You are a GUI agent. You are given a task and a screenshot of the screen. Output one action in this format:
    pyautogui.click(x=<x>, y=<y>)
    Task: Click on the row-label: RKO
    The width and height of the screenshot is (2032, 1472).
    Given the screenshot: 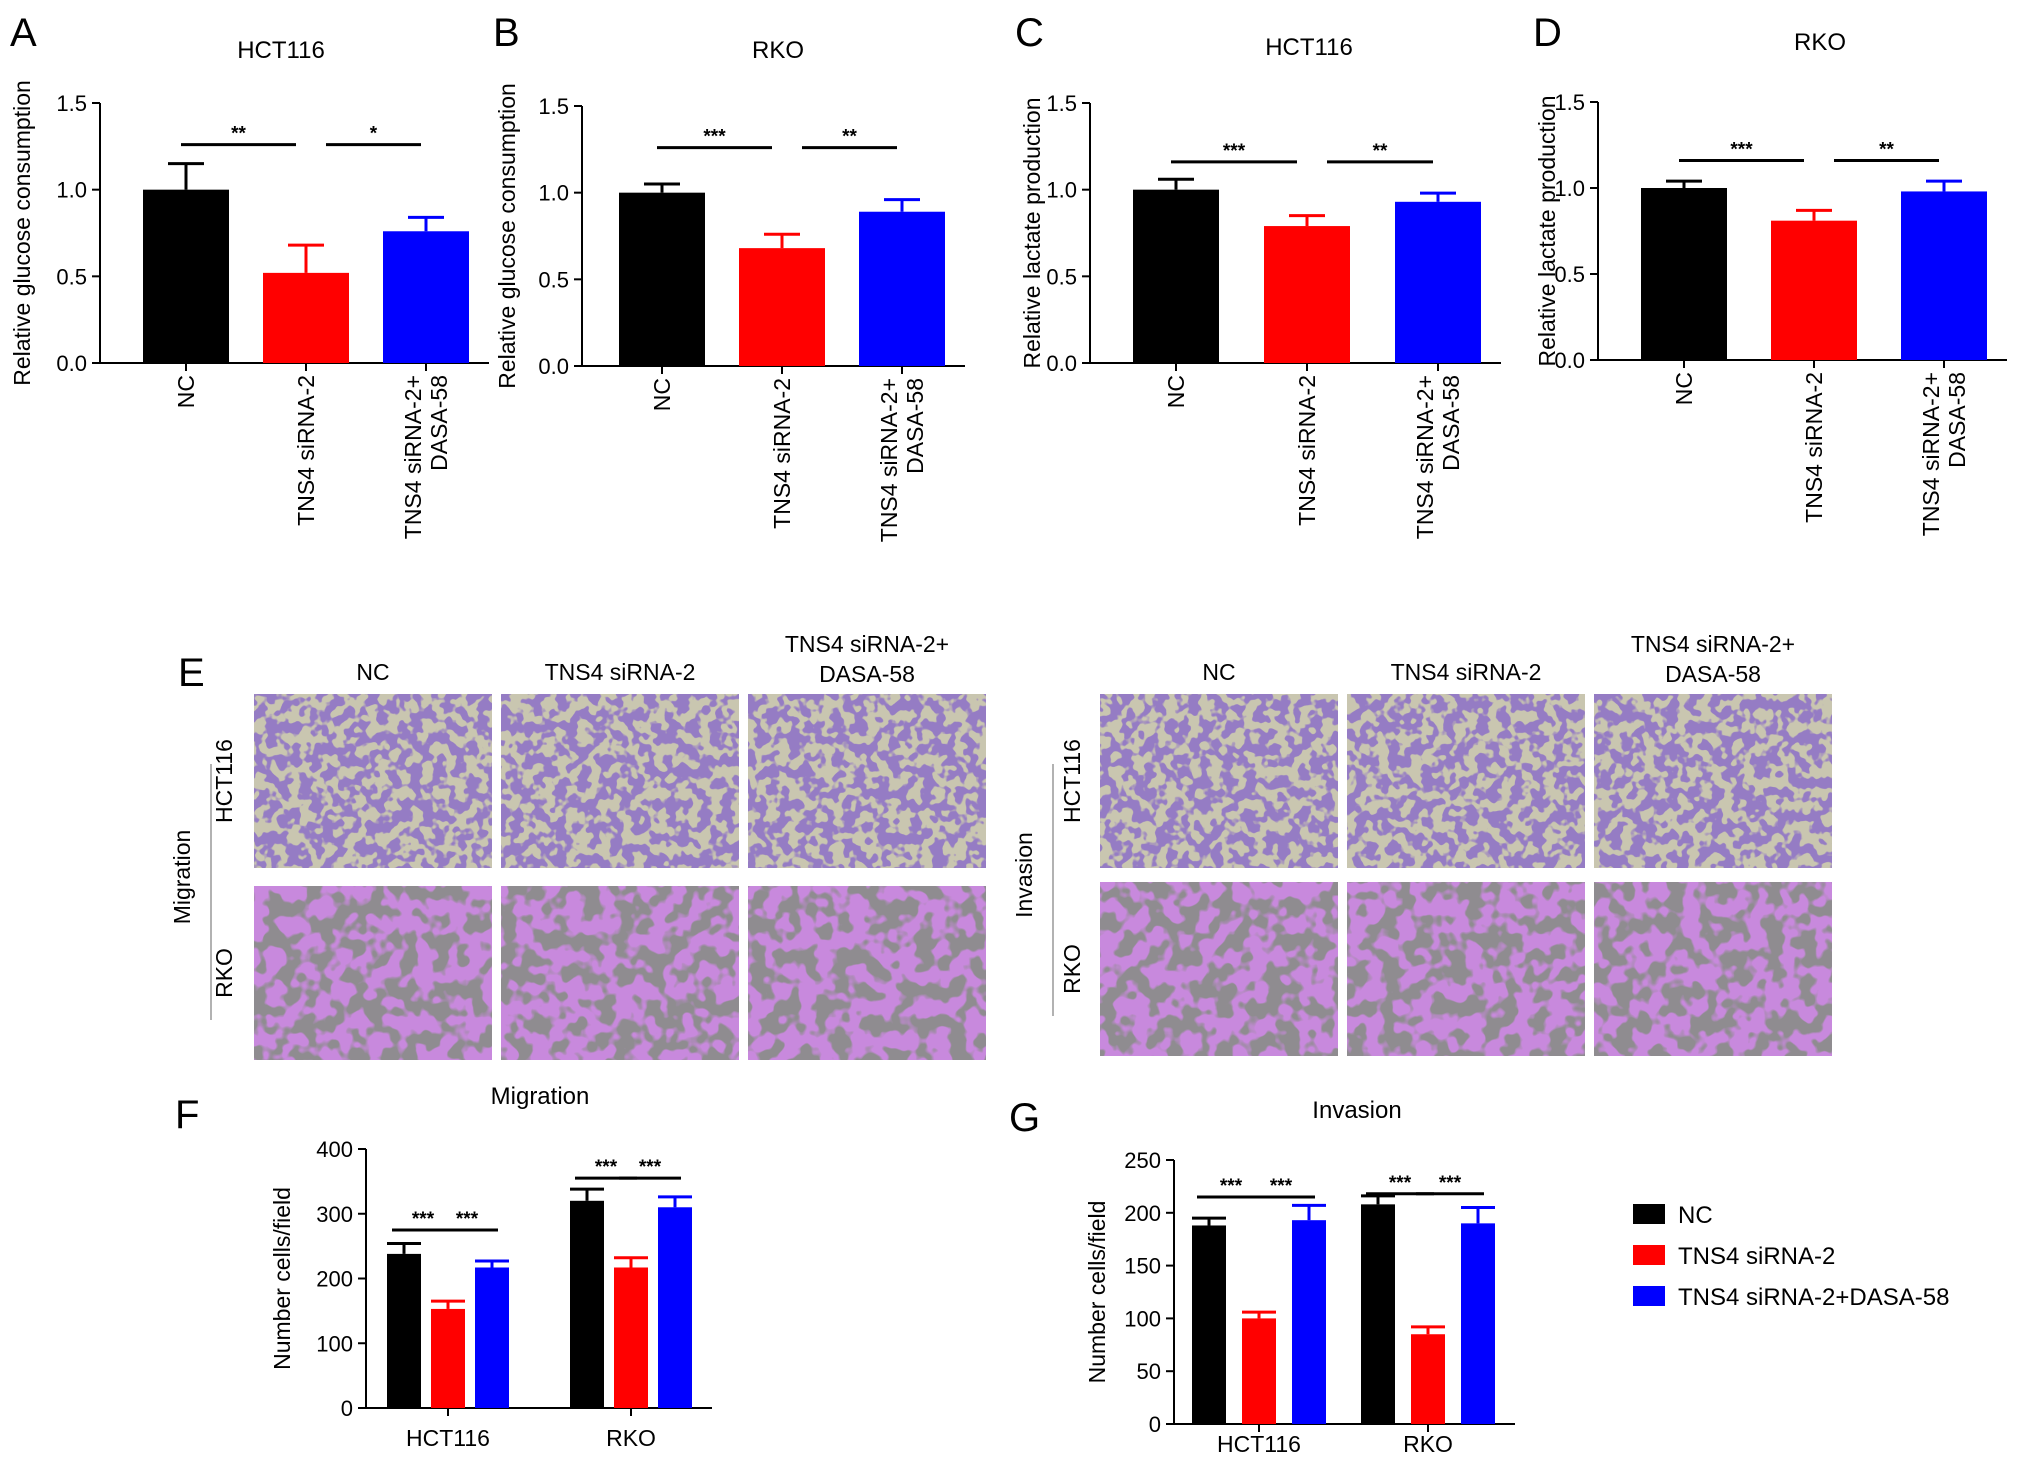 What is the action you would take?
    pyautogui.click(x=224, y=973)
    